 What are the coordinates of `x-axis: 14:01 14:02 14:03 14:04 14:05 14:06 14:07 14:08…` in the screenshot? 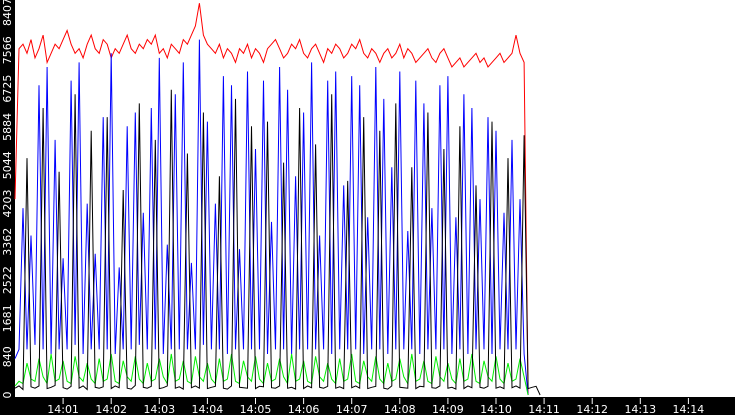 It's located at (375, 406).